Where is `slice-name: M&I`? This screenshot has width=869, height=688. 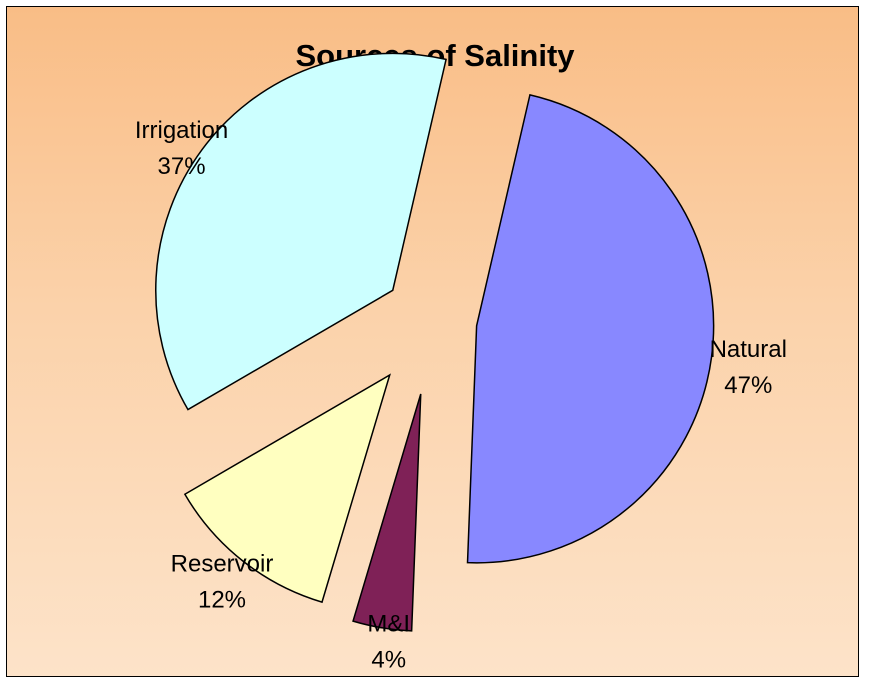
slice-name: M&I is located at coordinates (388, 624).